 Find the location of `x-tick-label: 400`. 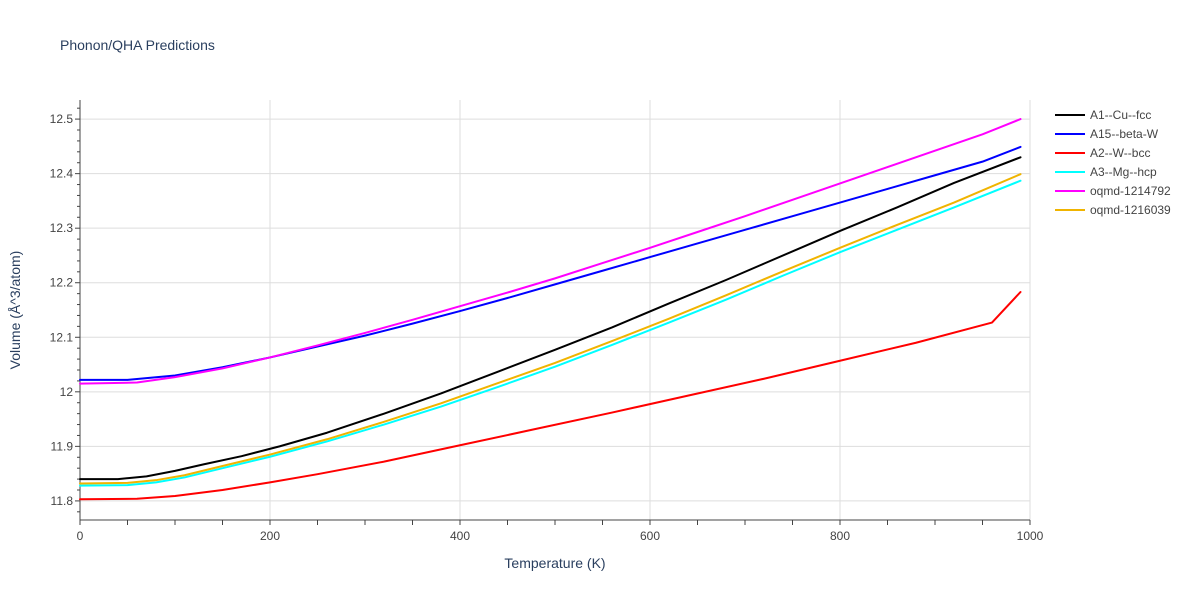

x-tick-label: 400 is located at coordinates (460, 536).